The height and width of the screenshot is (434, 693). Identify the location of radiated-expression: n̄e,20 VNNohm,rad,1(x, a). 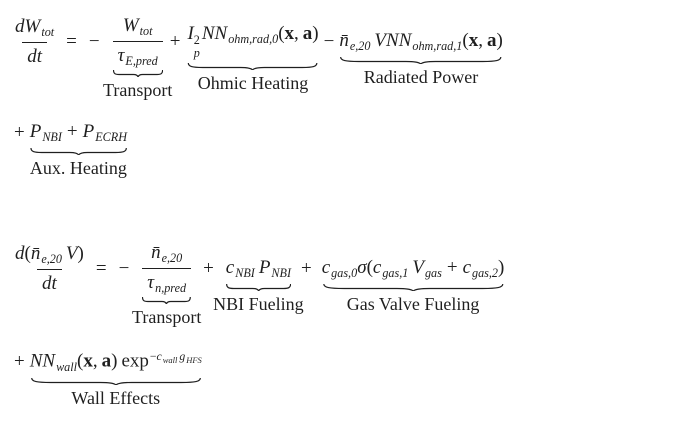
(421, 41).